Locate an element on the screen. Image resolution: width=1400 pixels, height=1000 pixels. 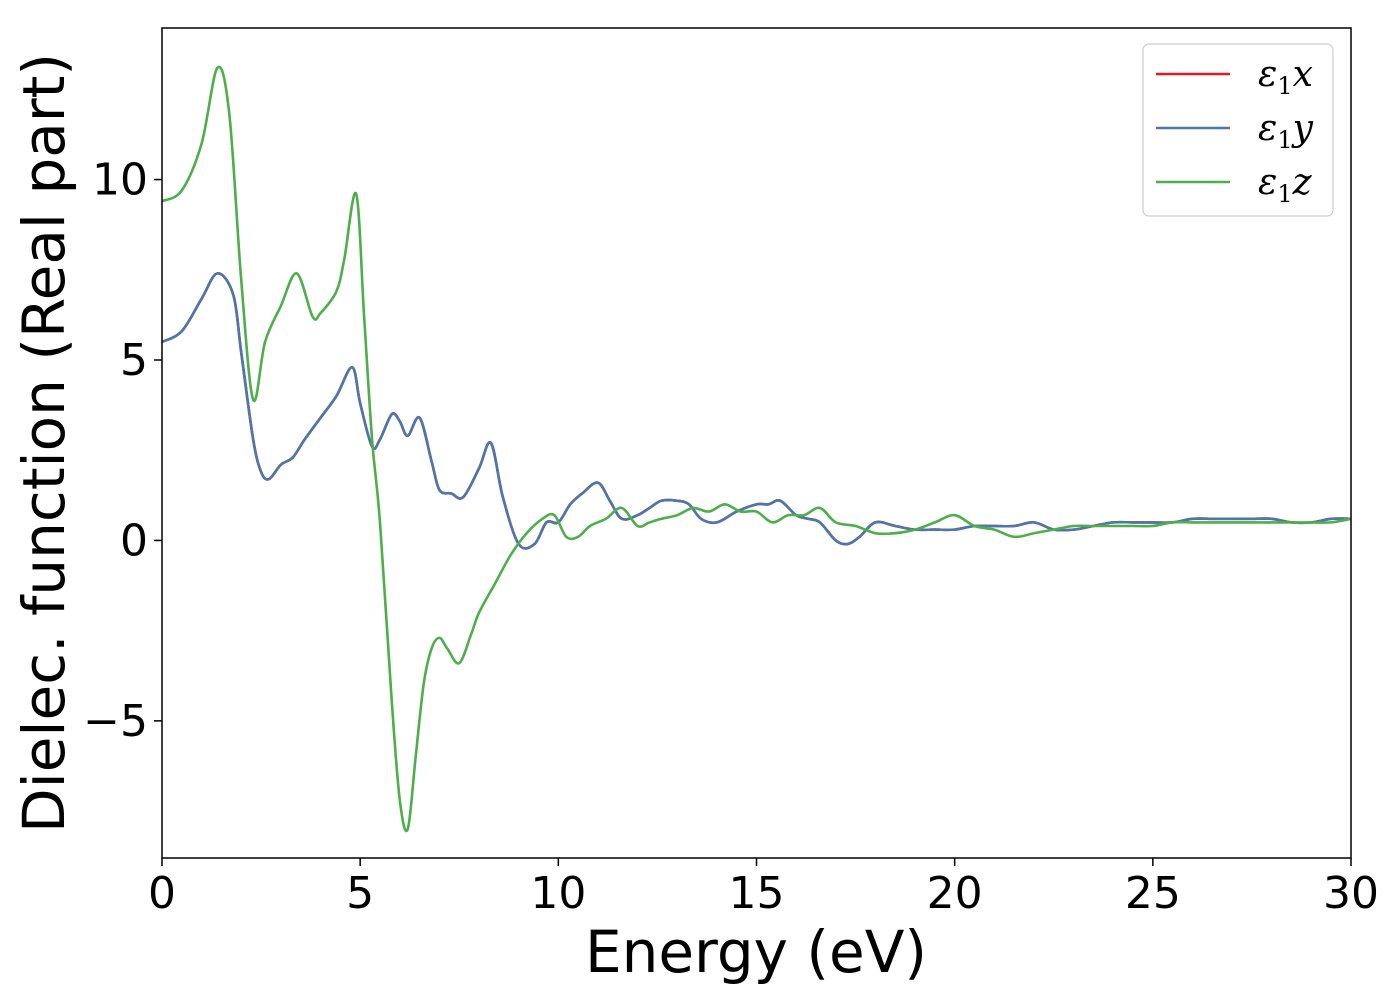
legend-label-x: ε1x is located at coordinates (1285, 77).